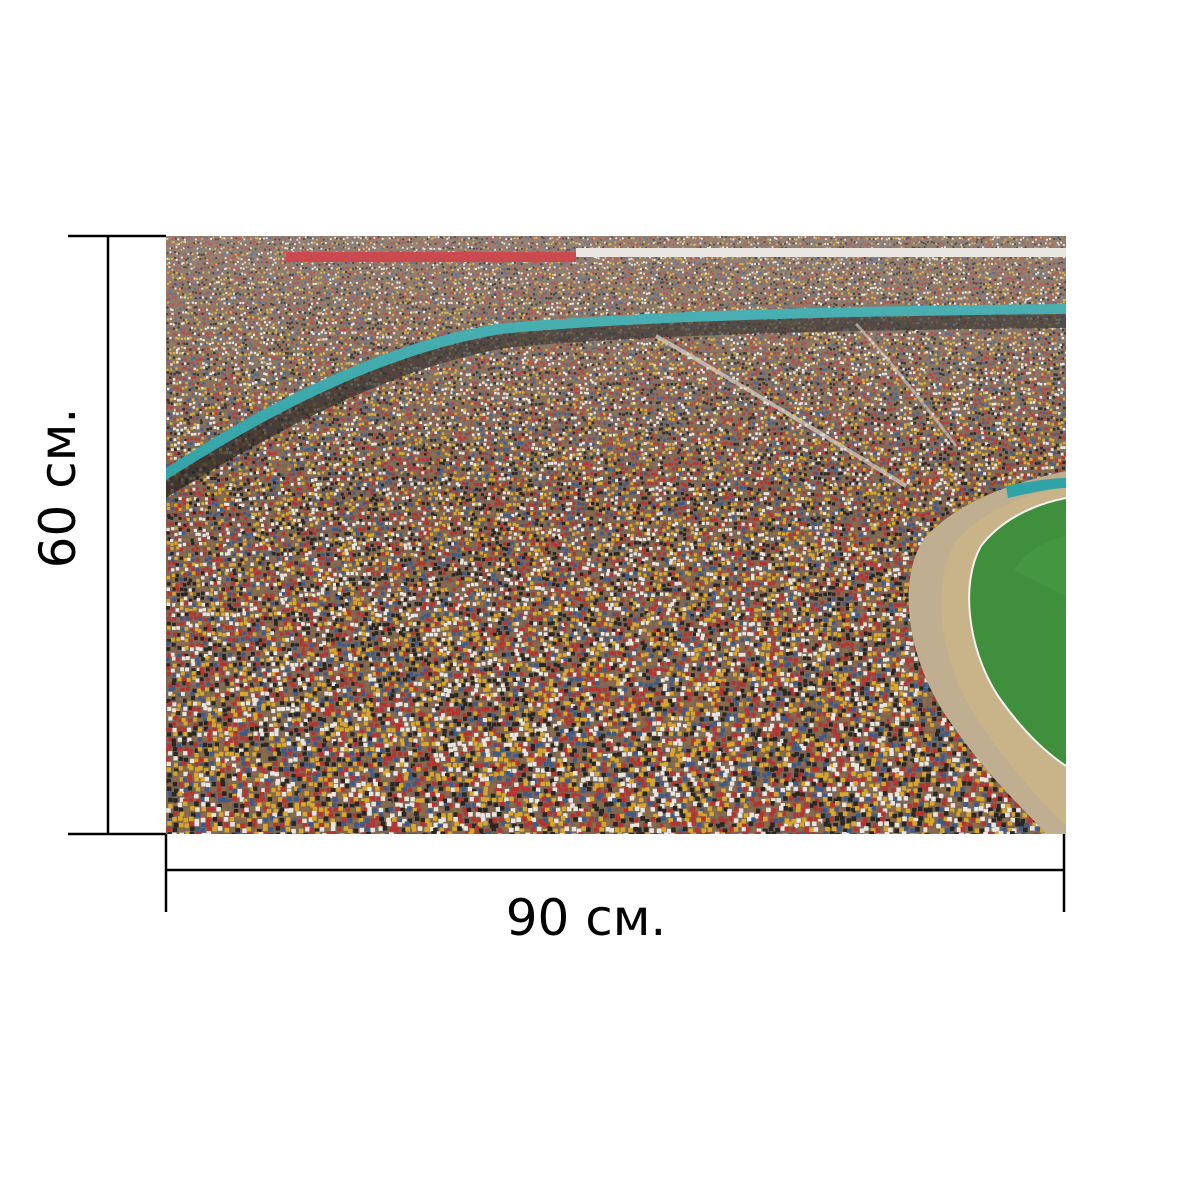  What do you see at coordinates (586, 918) in the screenshot?
I see `width-dimension-label: 90 см.` at bounding box center [586, 918].